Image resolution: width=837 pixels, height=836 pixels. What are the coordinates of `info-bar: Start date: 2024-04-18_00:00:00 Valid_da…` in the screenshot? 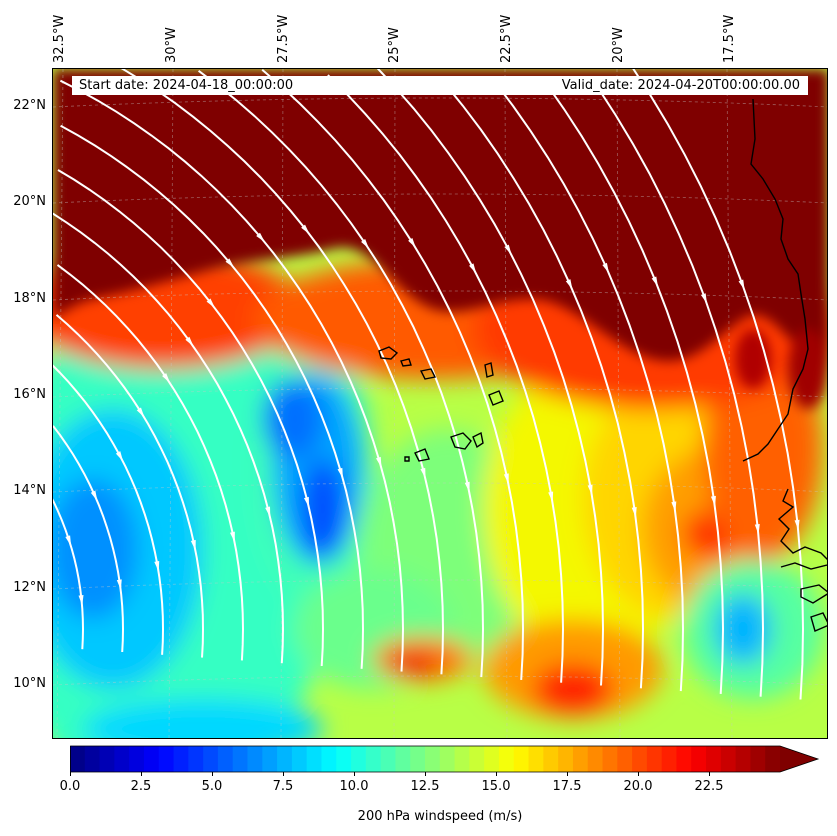 It's located at (440, 85).